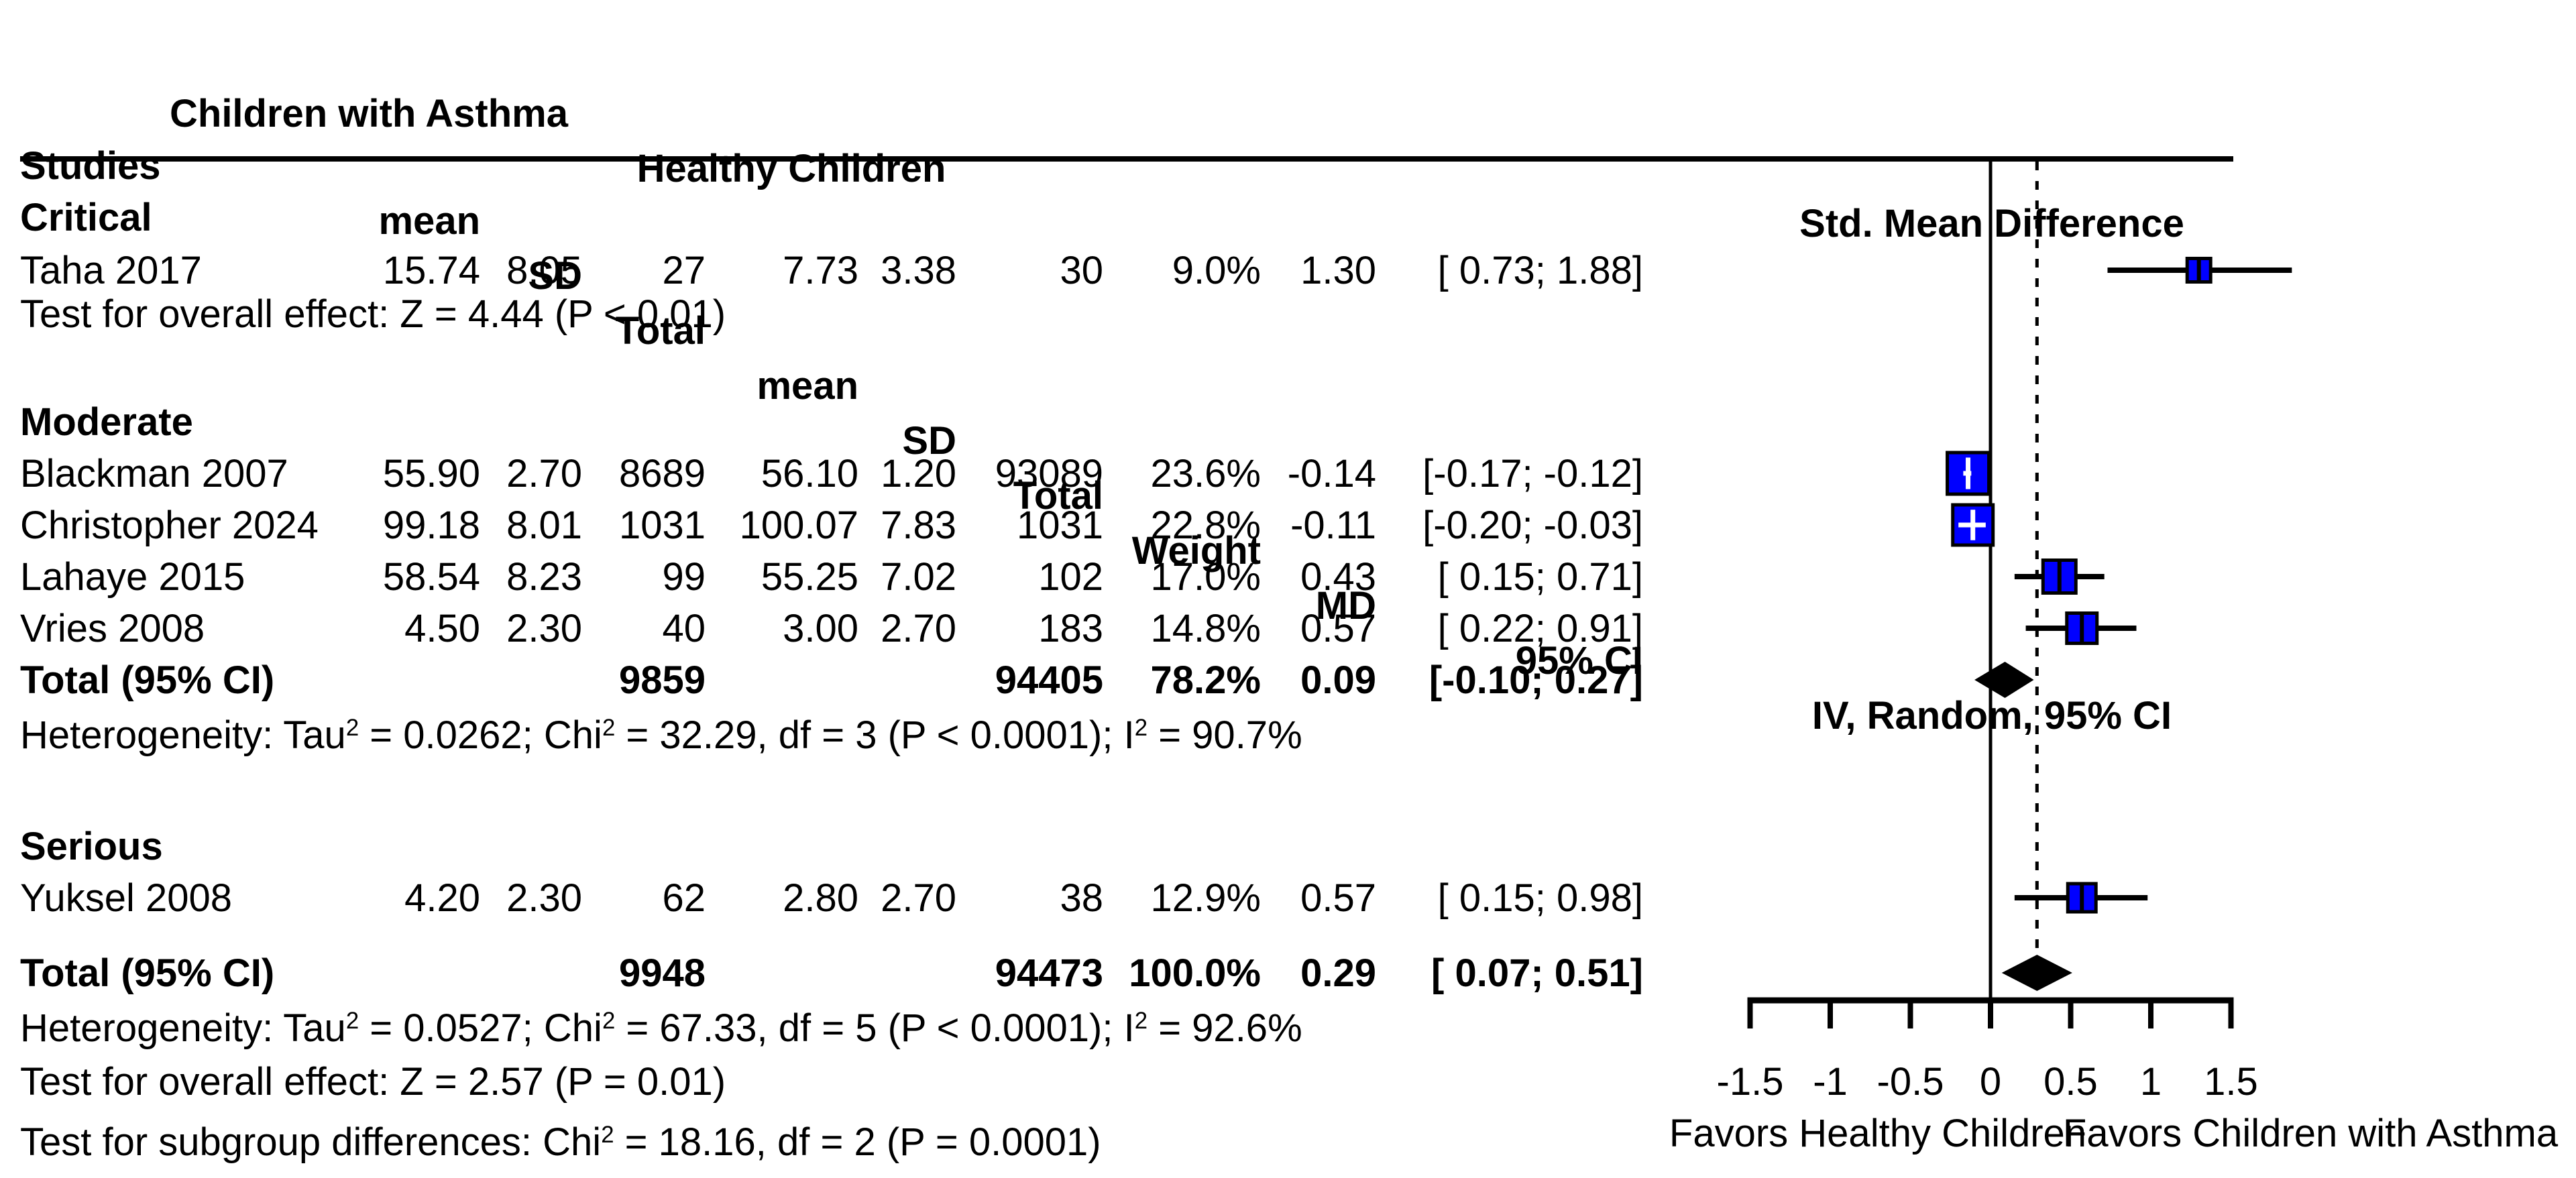 This screenshot has height=1178, width=2576. What do you see at coordinates (684, 577) in the screenshot?
I see `cell-total-asthma: 99` at bounding box center [684, 577].